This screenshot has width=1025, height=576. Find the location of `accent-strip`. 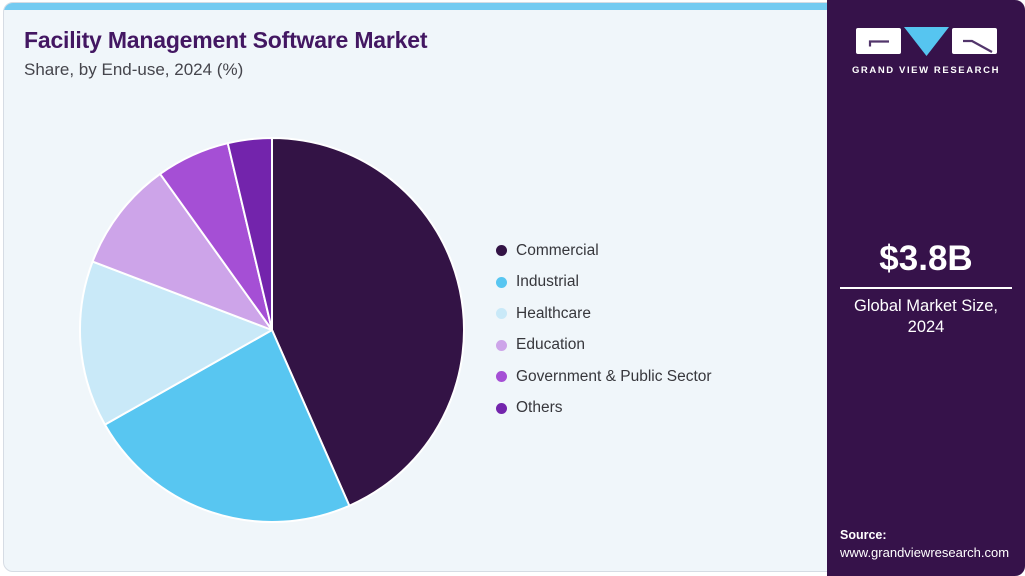

accent-strip is located at coordinates (512, 6).